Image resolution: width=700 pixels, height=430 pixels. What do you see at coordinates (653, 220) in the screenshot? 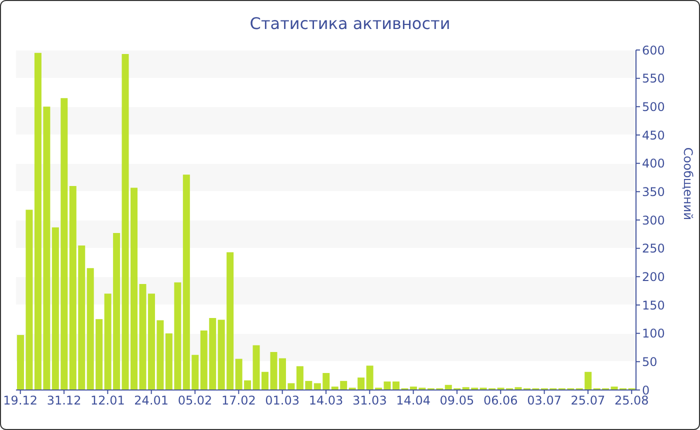
I see `y-tick-label: 300` at bounding box center [653, 220].